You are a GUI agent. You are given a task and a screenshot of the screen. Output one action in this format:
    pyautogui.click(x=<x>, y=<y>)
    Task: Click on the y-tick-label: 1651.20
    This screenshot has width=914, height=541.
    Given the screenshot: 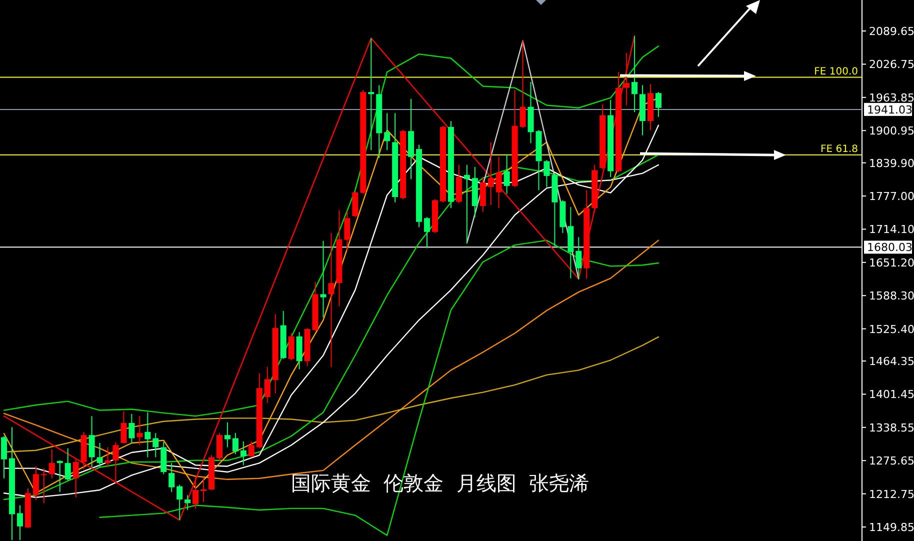 What is the action you would take?
    pyautogui.click(x=891, y=263)
    